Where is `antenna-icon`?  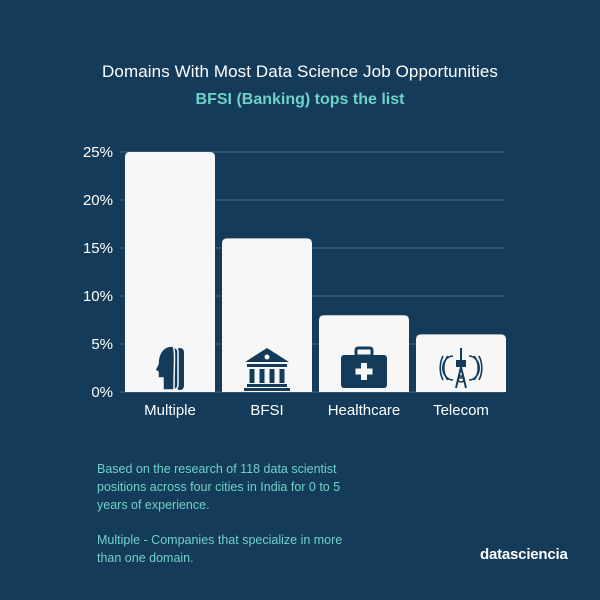 antenna-icon is located at coordinates (461, 368).